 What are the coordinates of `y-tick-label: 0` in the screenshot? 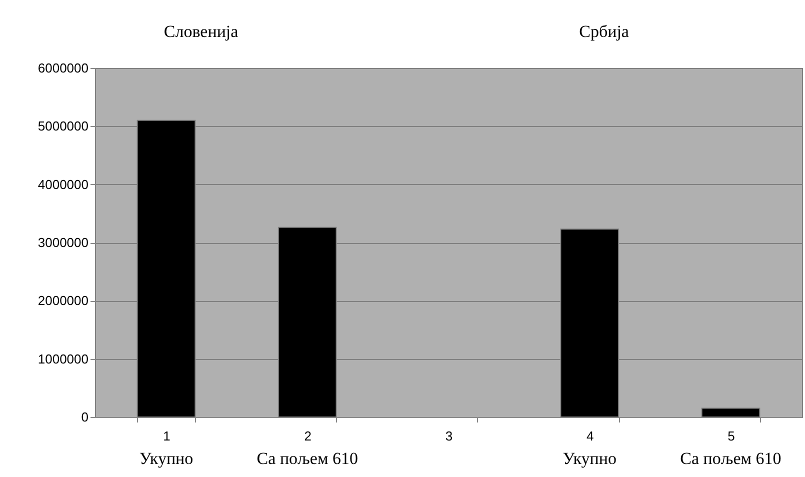 It's located at (84, 417).